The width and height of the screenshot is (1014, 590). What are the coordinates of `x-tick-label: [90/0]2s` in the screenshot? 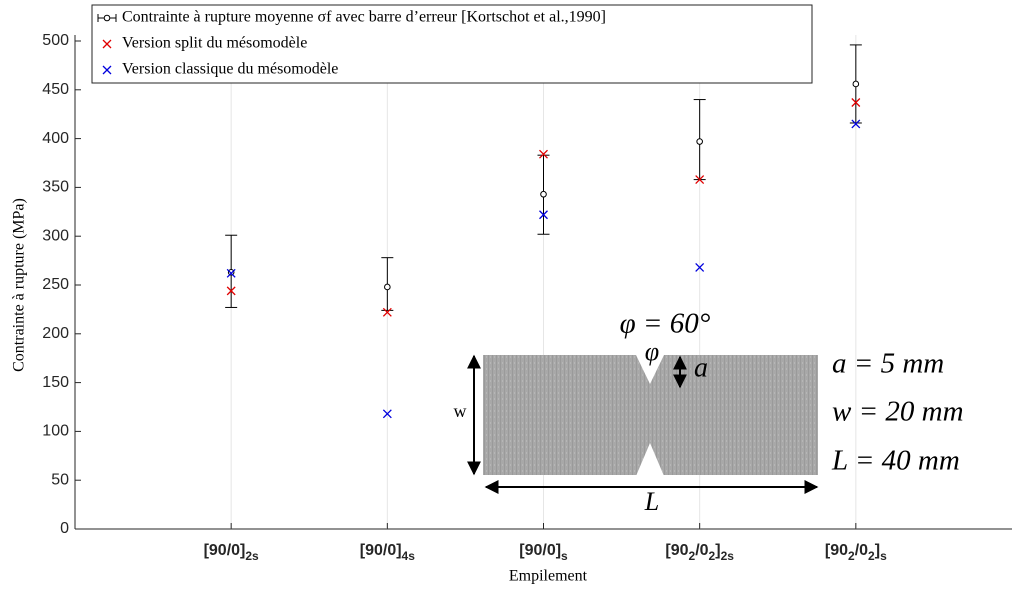 It's located at (231, 552).